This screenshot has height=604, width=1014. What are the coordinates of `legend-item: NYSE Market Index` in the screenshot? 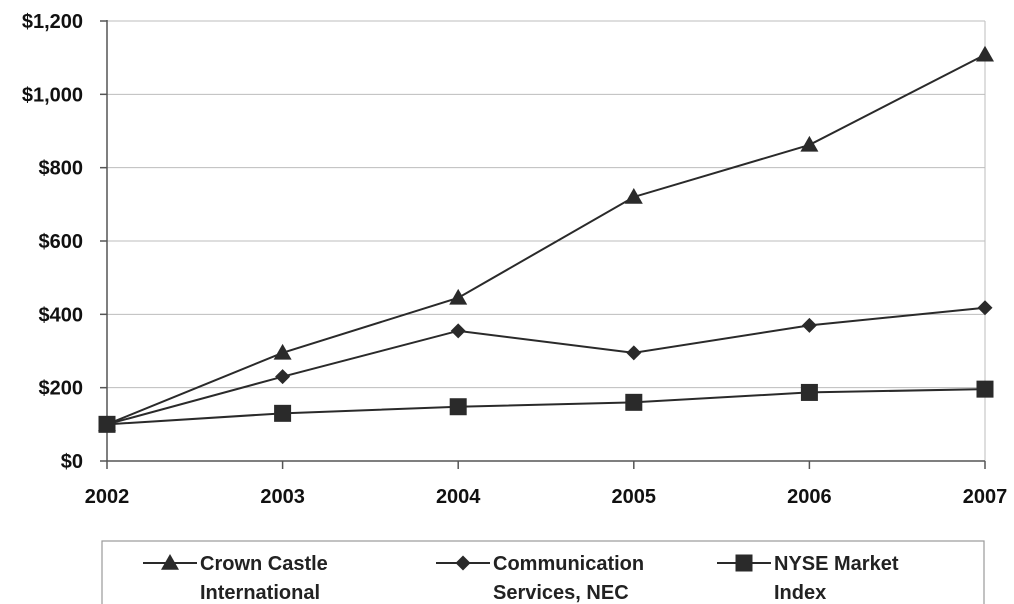 It's located at (808, 578).